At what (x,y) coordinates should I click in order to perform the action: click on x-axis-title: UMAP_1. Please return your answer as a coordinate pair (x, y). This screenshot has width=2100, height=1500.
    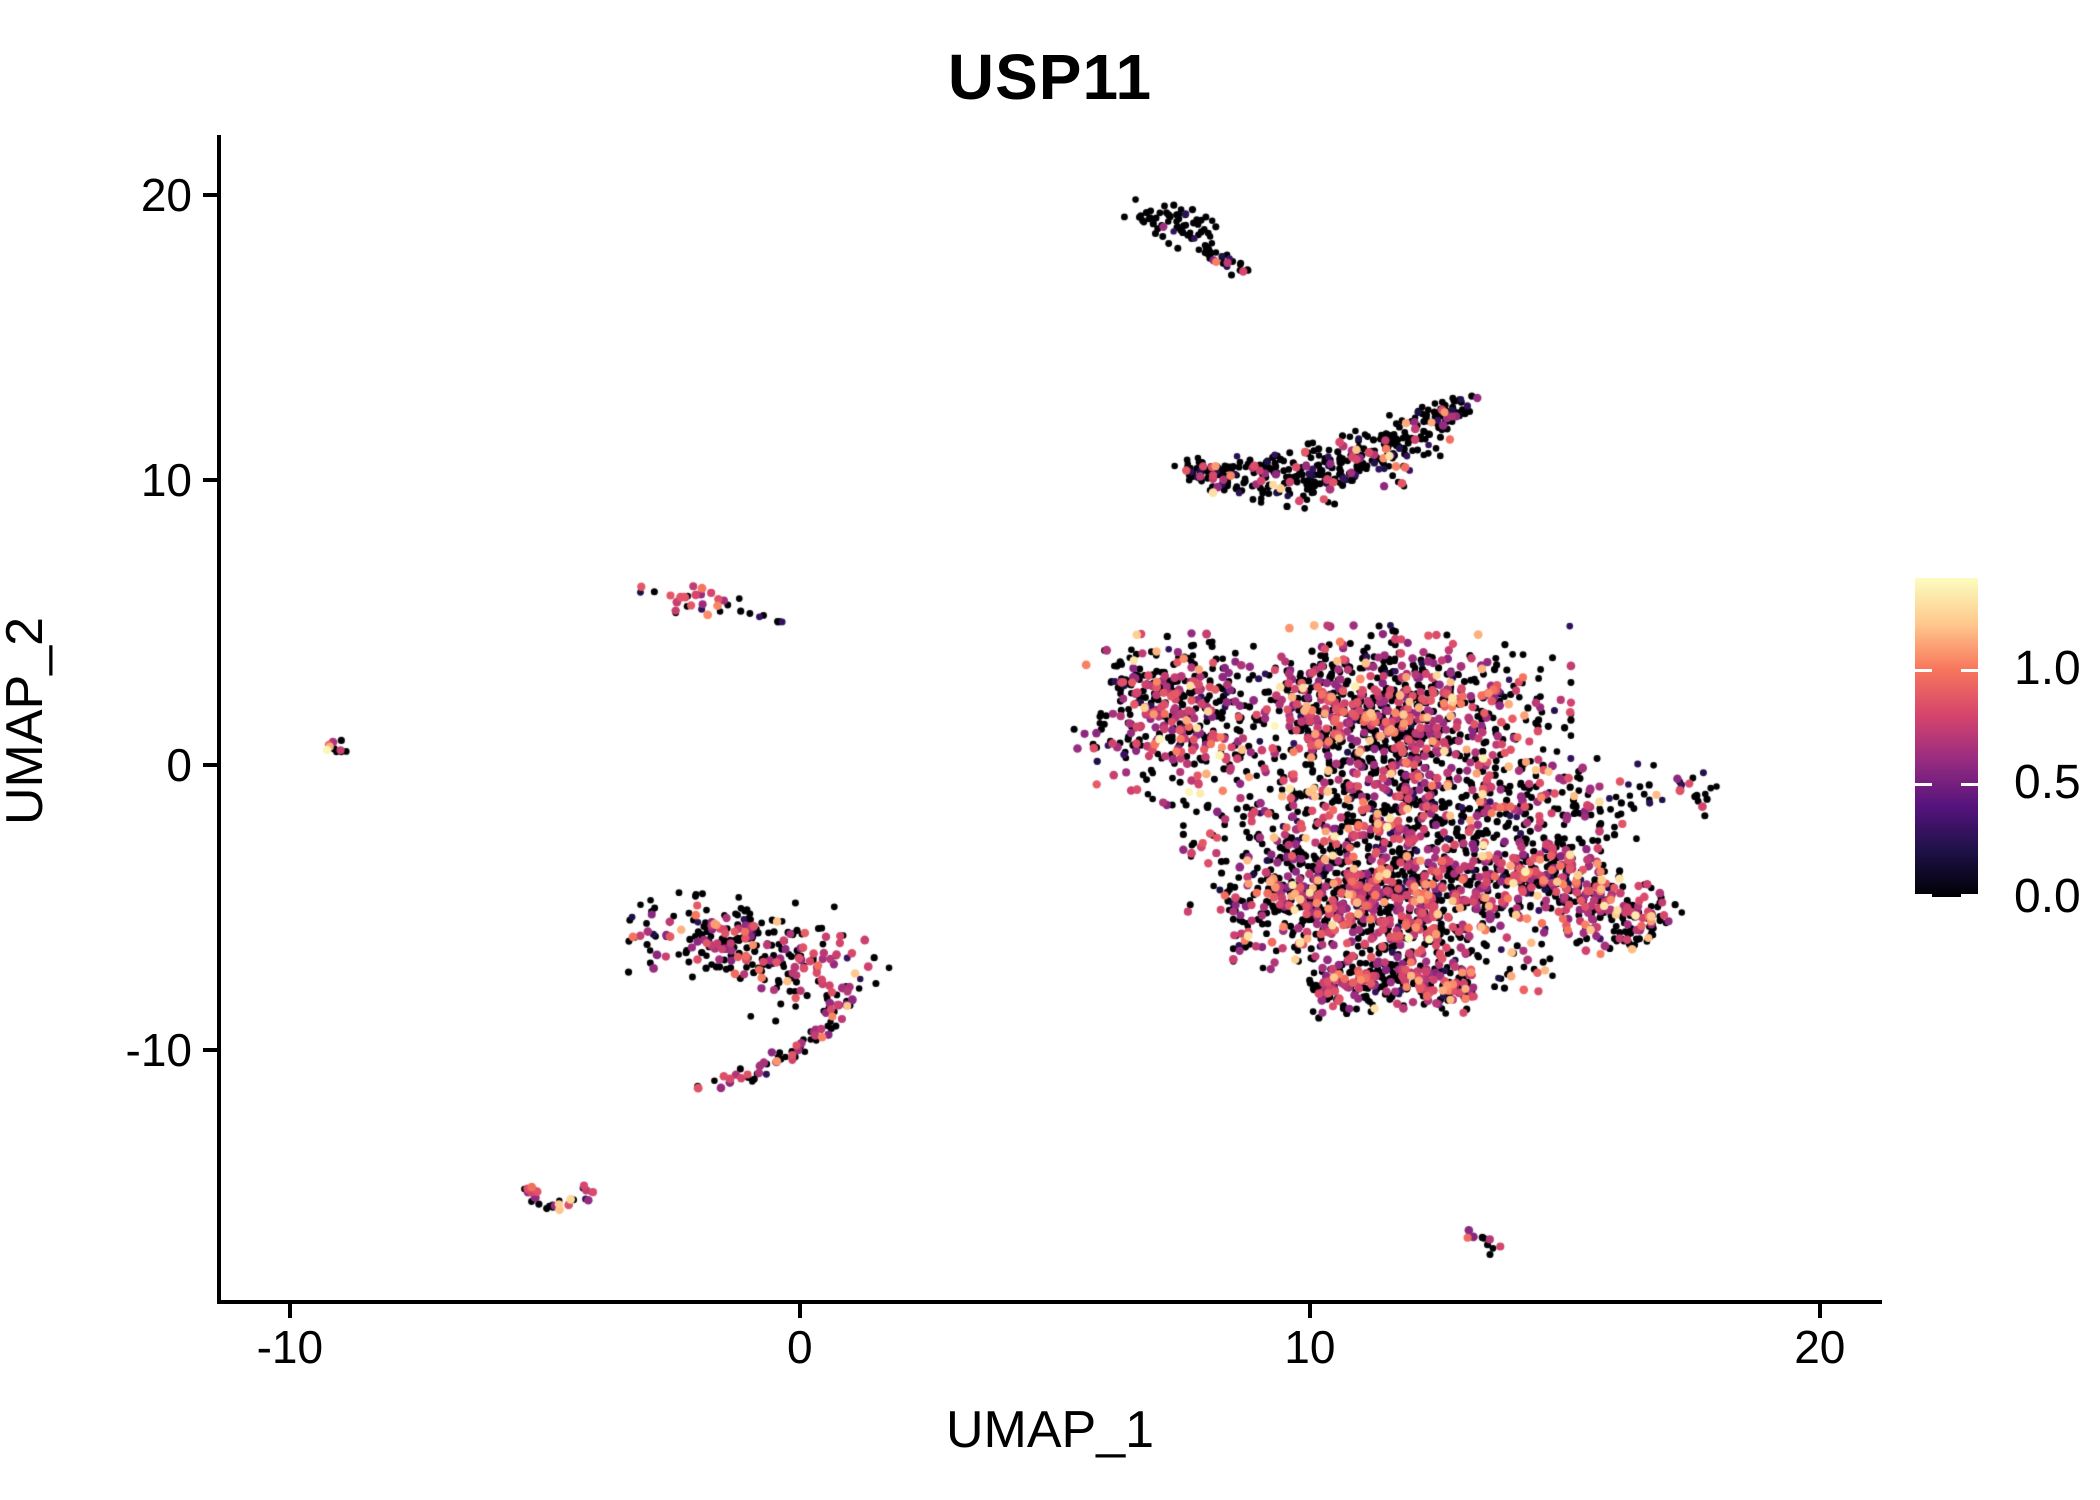
    Looking at the image, I should click on (1050, 1430).